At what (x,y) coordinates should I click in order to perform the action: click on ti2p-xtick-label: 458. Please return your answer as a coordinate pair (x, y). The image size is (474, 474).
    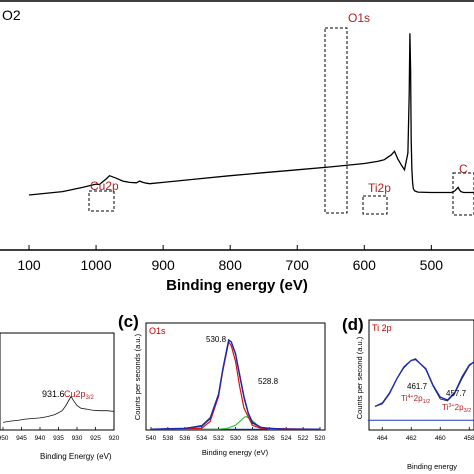
    Looking at the image, I should click on (469, 438).